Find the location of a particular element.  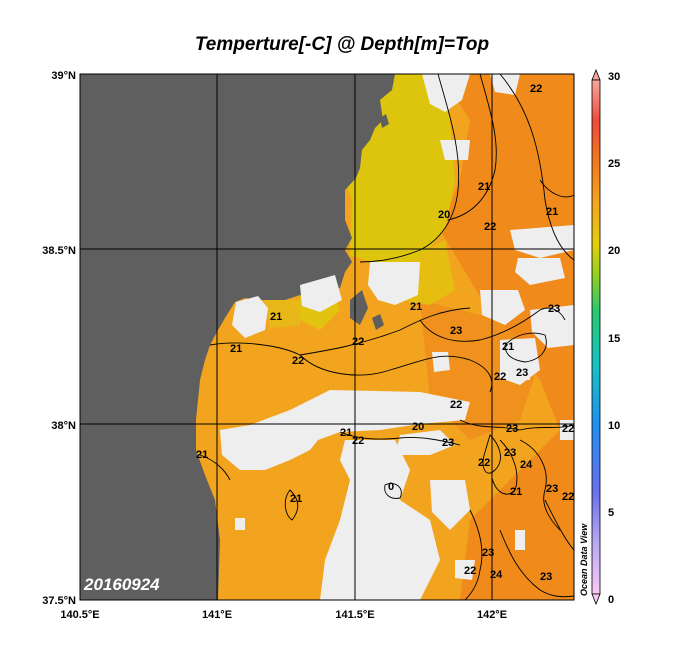

colorbar-top-arrow is located at coordinates (596, 74).